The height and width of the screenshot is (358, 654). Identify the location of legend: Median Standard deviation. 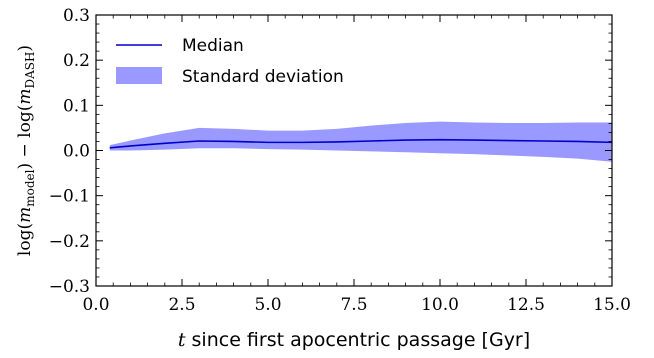
(230, 61).